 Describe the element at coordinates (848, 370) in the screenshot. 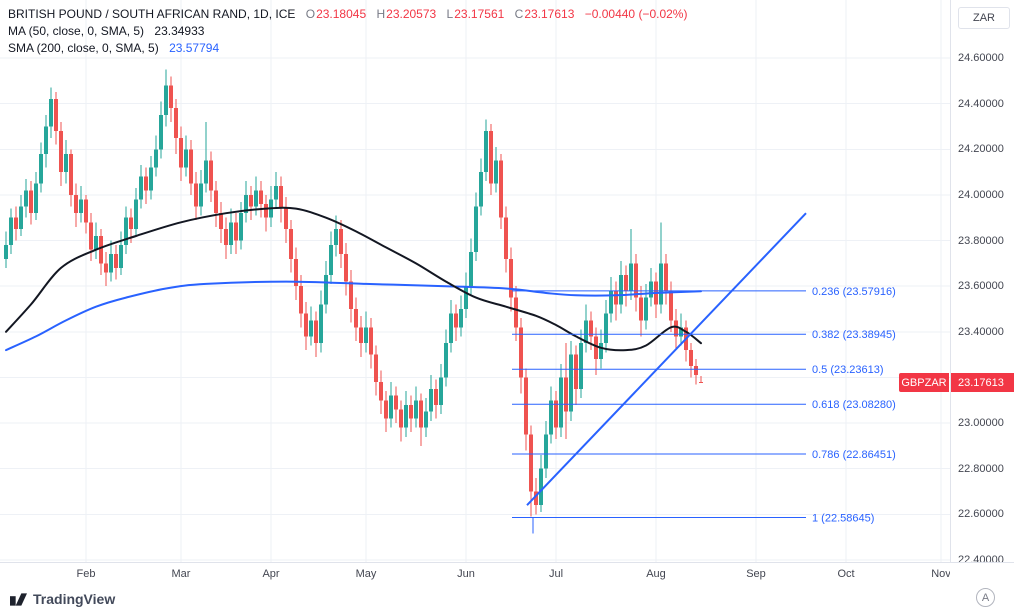

I see `fib-level-label: 0.5 (23.23613)` at that location.